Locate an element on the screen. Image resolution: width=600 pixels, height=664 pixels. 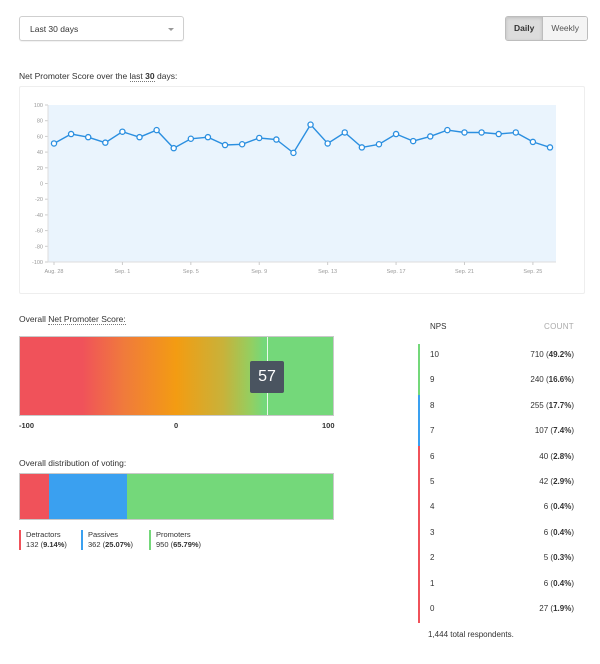
gauge-title: Overall Net Promoter Score: is located at coordinates (72, 319).